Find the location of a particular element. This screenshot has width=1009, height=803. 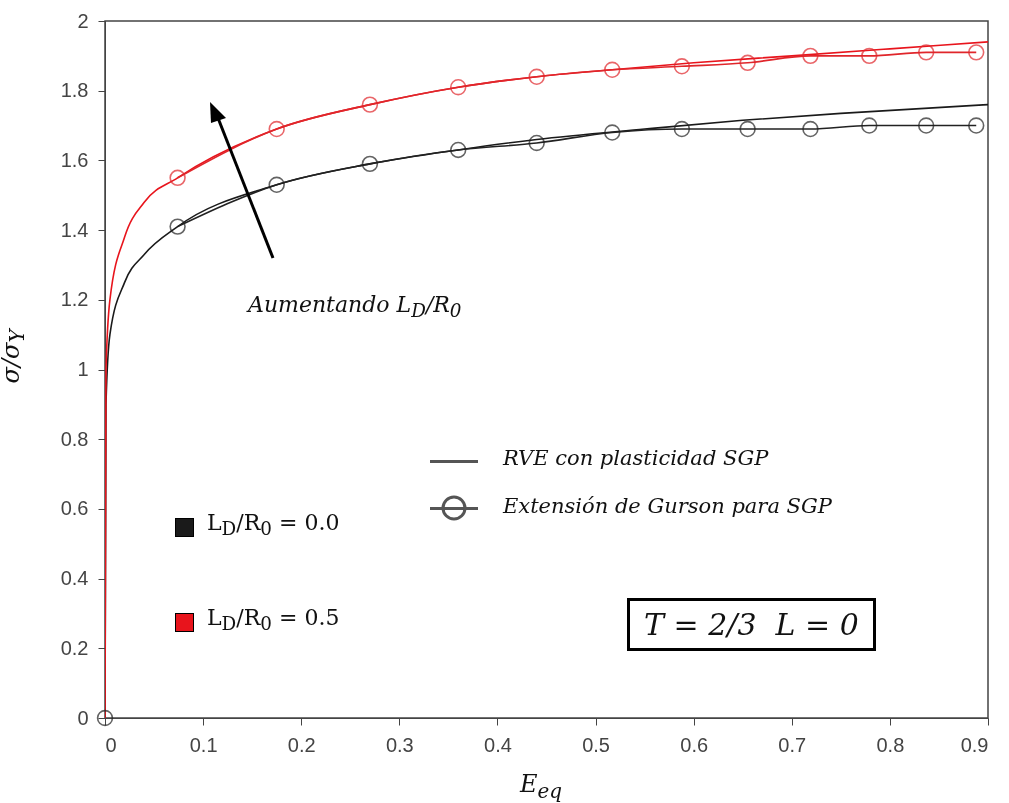

y-tick-label: 0.8 is located at coordinates (74, 438).